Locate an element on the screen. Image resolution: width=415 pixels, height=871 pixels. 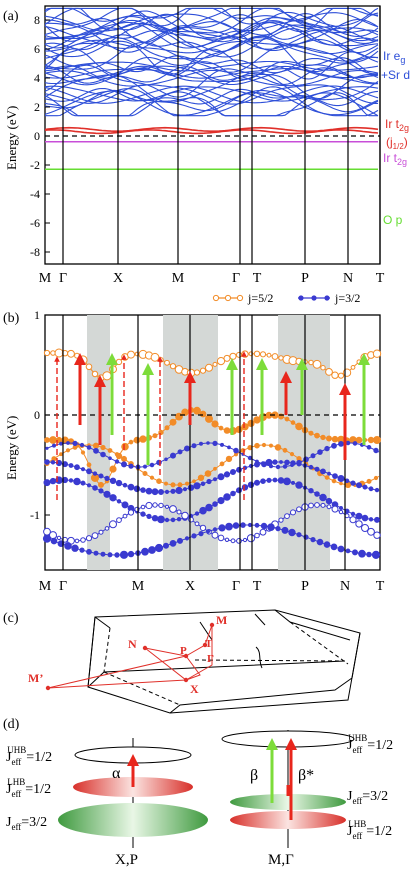
right-lhb-label: JeffLHB=1/2 is located at coordinates (369, 830).